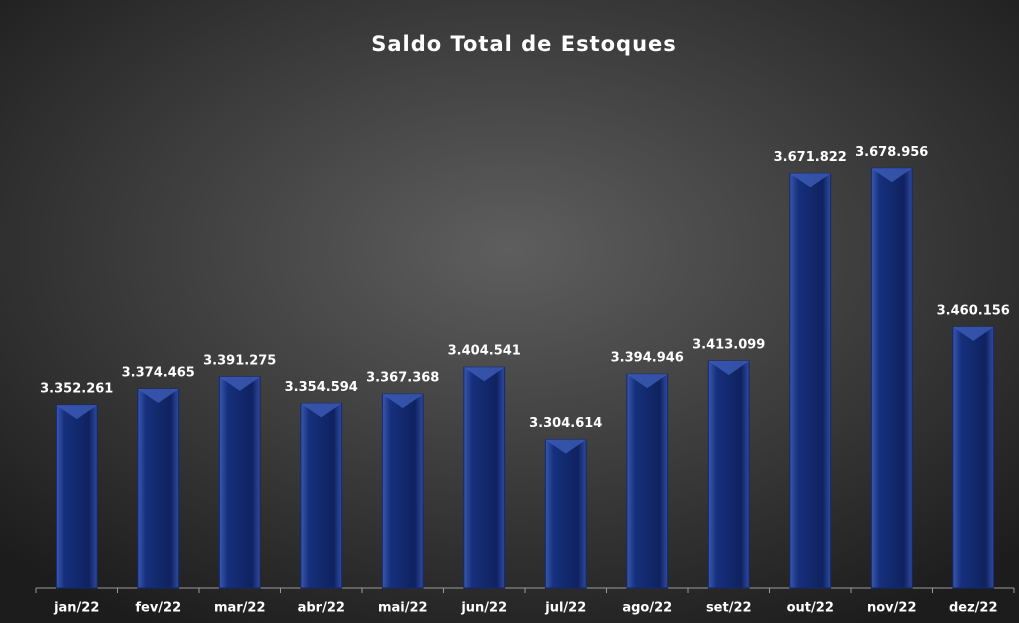 The height and width of the screenshot is (623, 1019). Describe the element at coordinates (973, 310) in the screenshot. I see `data-label: 3.460.156` at that location.